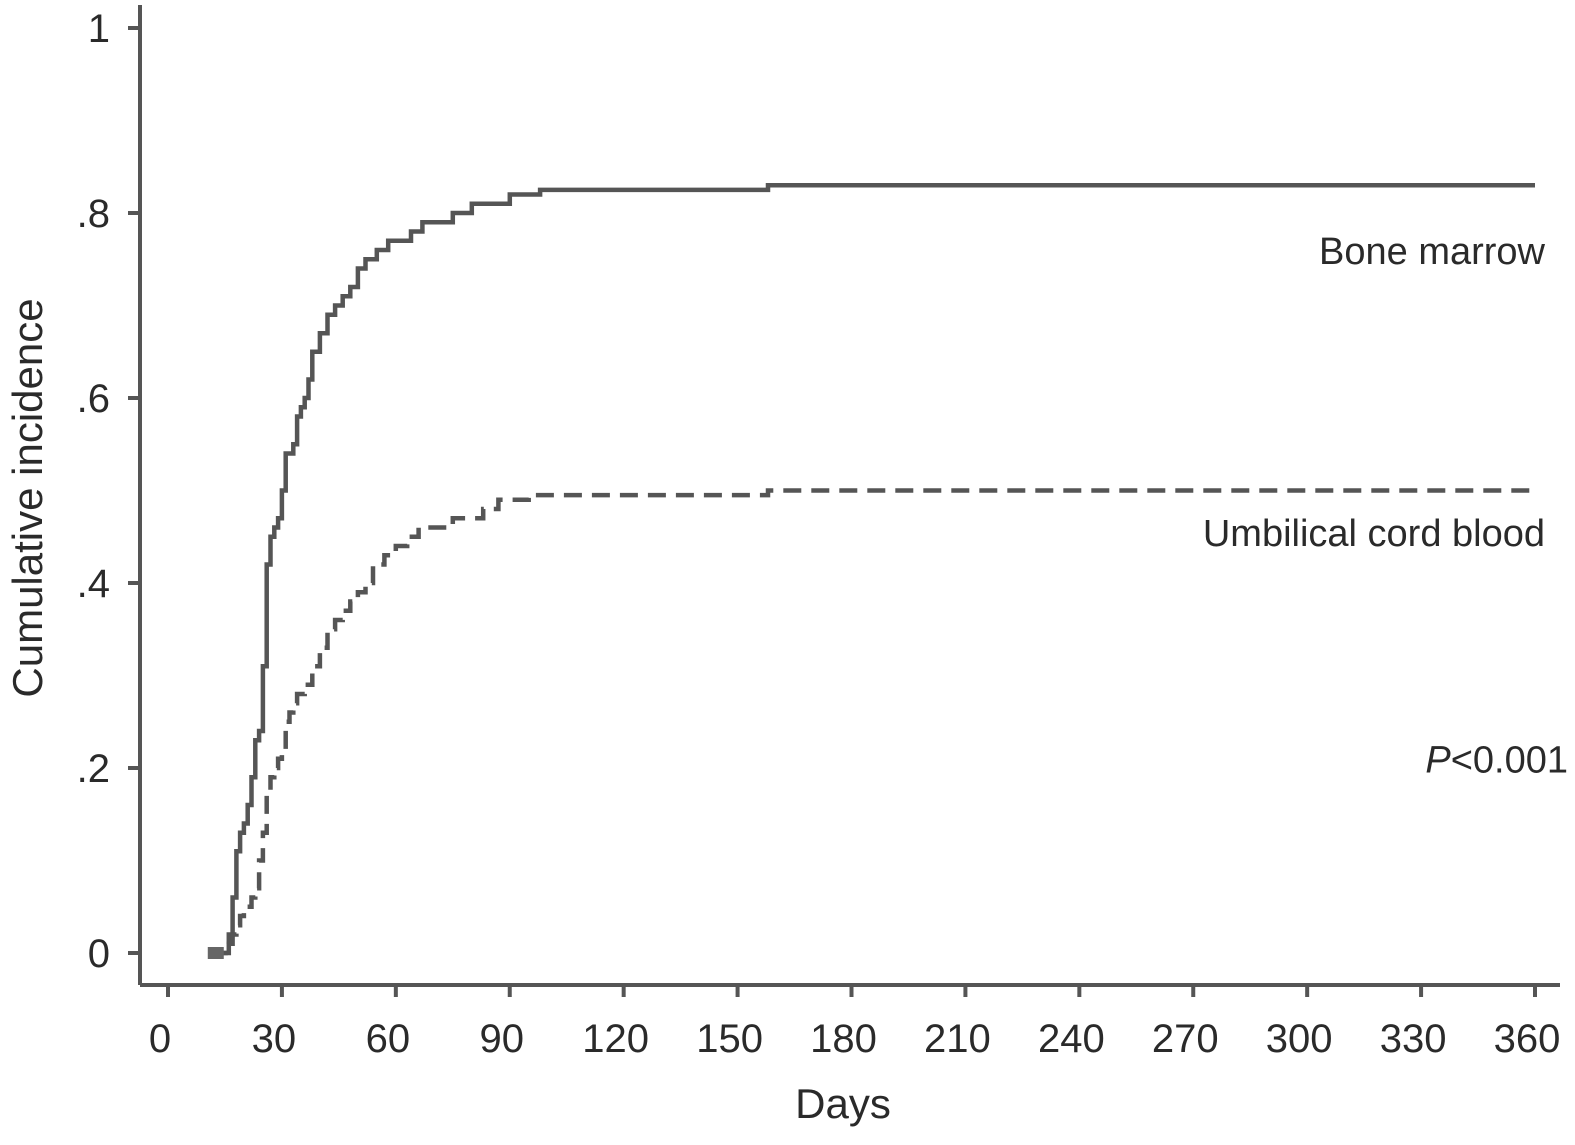 The image size is (1575, 1145). I want to click on x-tick-label: 270, so click(1185, 1039).